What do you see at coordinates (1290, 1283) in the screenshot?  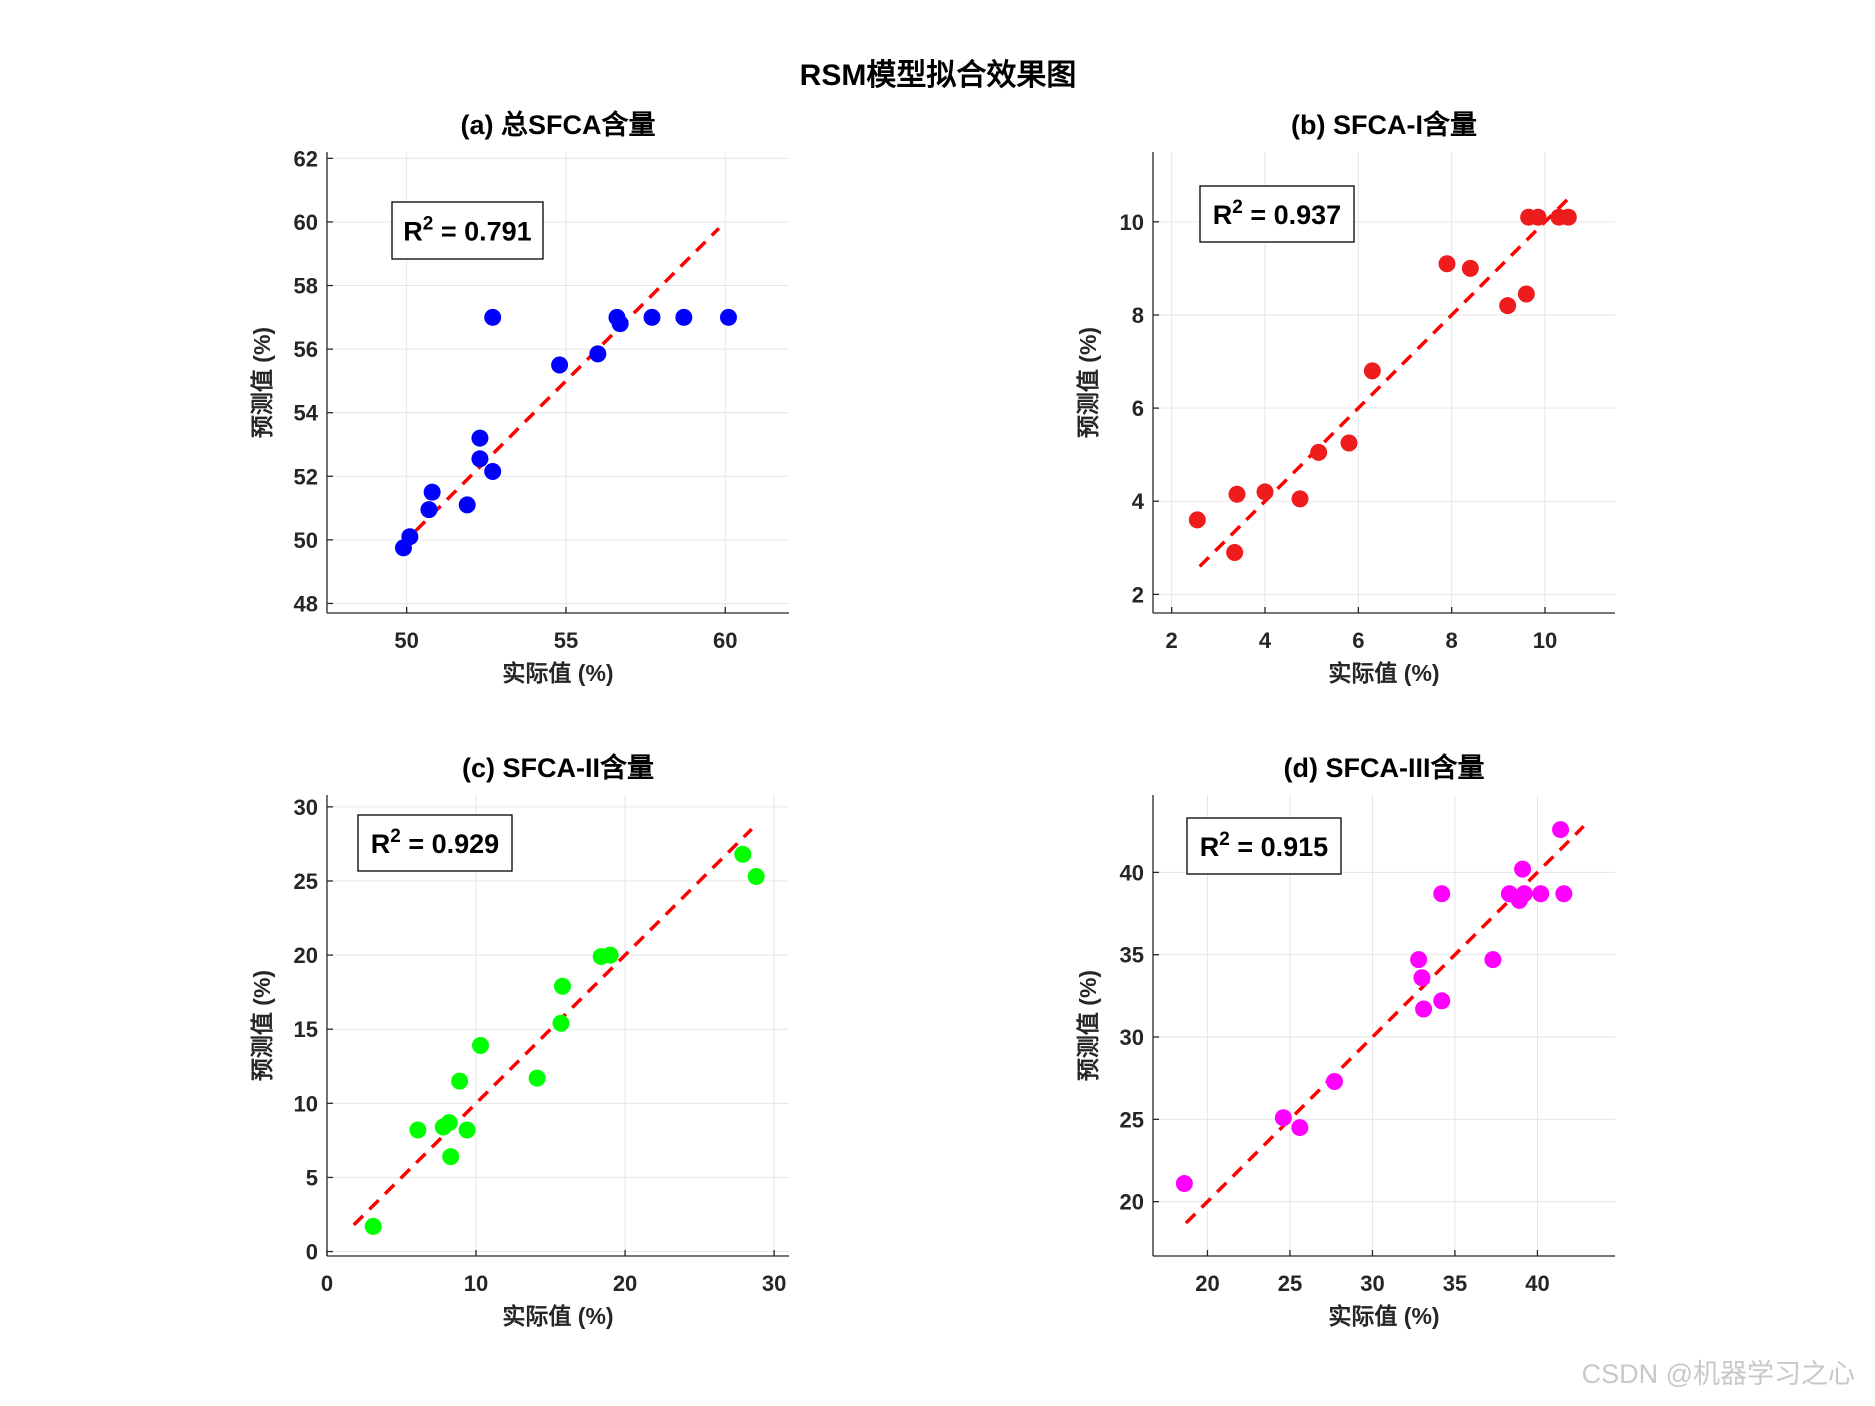 I see `x-tick-label: 25` at bounding box center [1290, 1283].